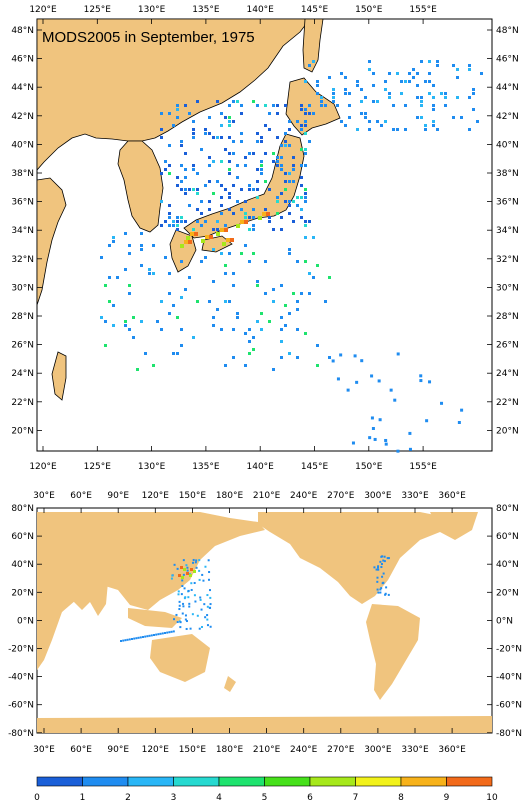 This screenshot has height=808, width=529. What do you see at coordinates (264, 781) in the screenshot?
I see `colorbar` at bounding box center [264, 781].